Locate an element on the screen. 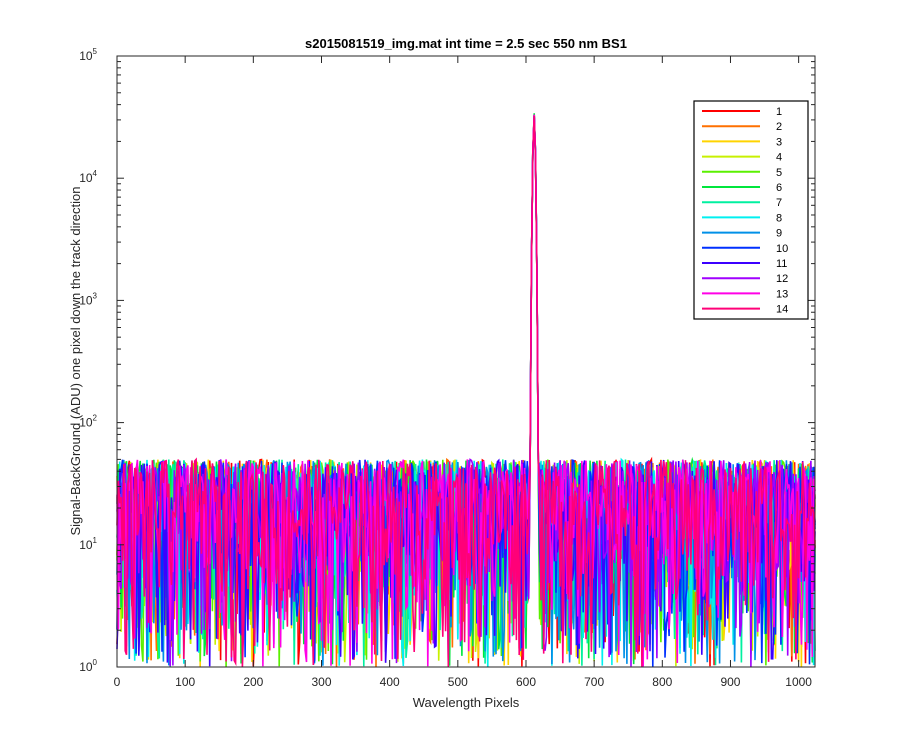 This screenshot has width=900, height=750. x-tick-label: 200 is located at coordinates (253, 682).